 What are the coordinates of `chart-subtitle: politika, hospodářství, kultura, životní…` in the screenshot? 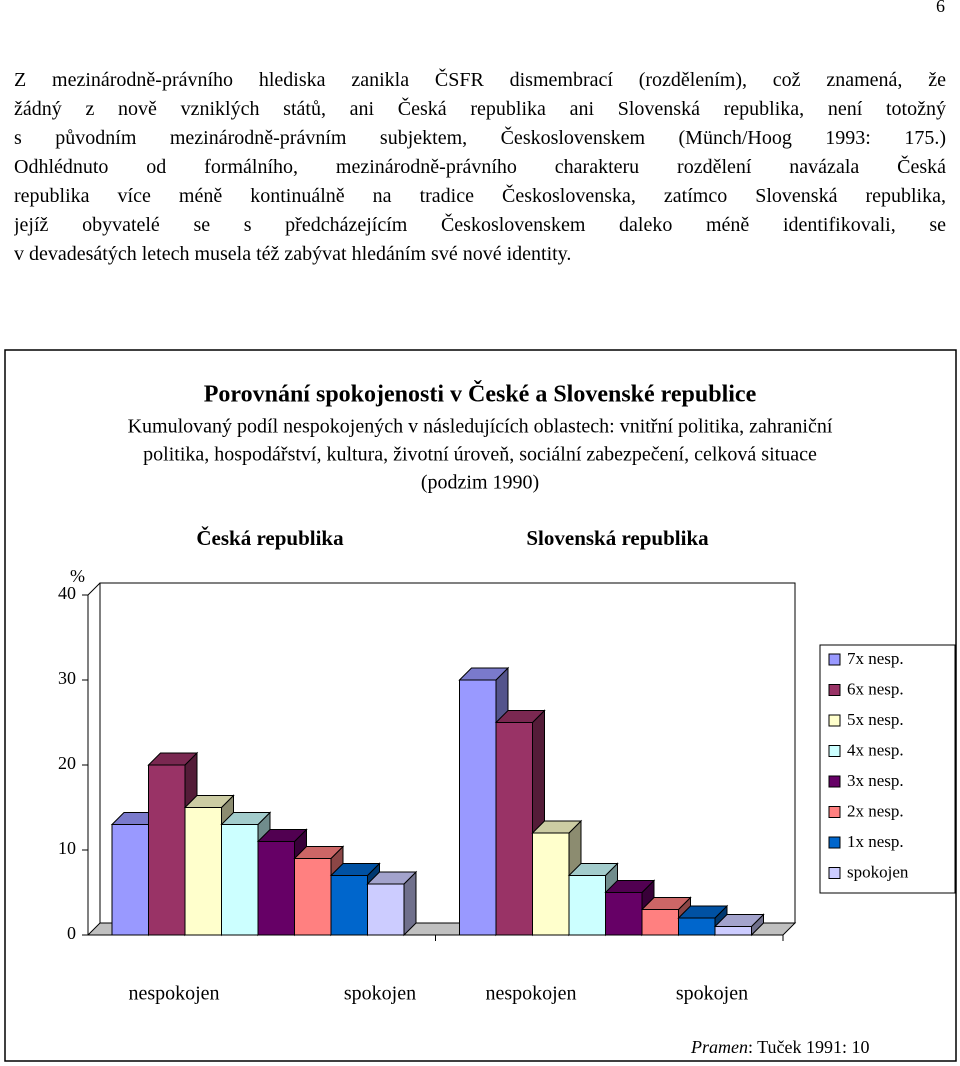 It's located at (480, 455).